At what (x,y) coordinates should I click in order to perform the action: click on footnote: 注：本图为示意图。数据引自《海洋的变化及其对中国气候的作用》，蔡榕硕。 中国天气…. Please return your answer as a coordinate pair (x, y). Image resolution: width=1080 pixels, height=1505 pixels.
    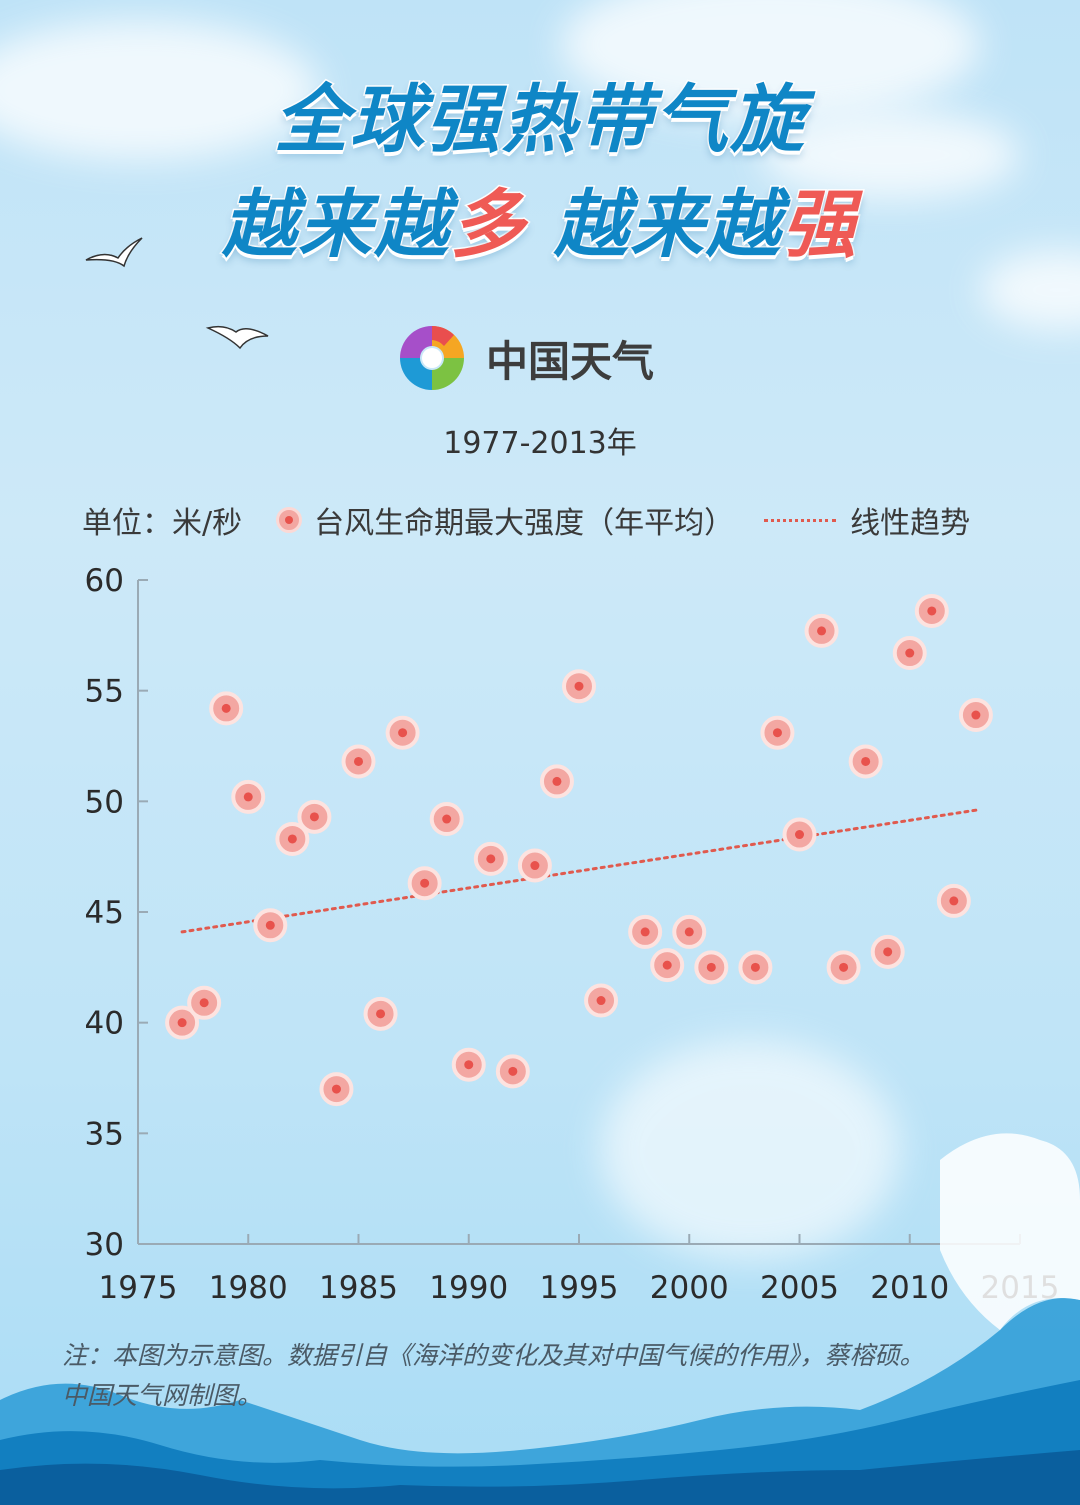
    Looking at the image, I should click on (552, 1376).